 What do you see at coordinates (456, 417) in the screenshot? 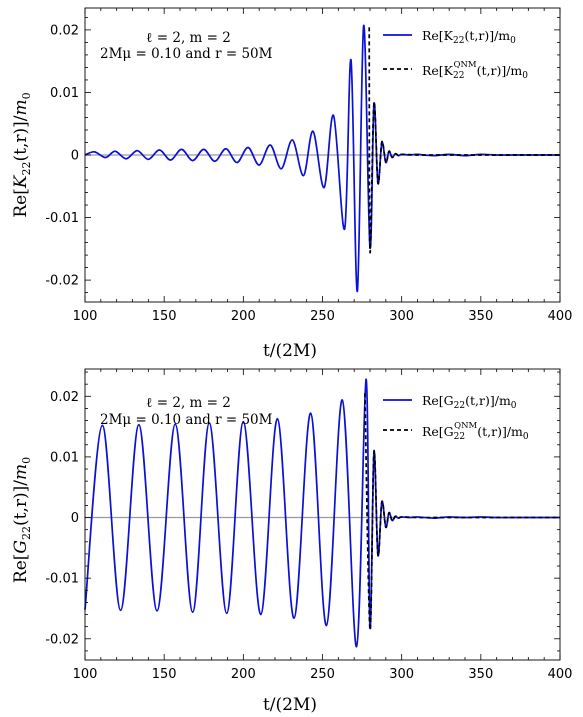
I see `legend: Re[G22(t,r)]/m0 Re[G22QNM(t,r)]/m0` at bounding box center [456, 417].